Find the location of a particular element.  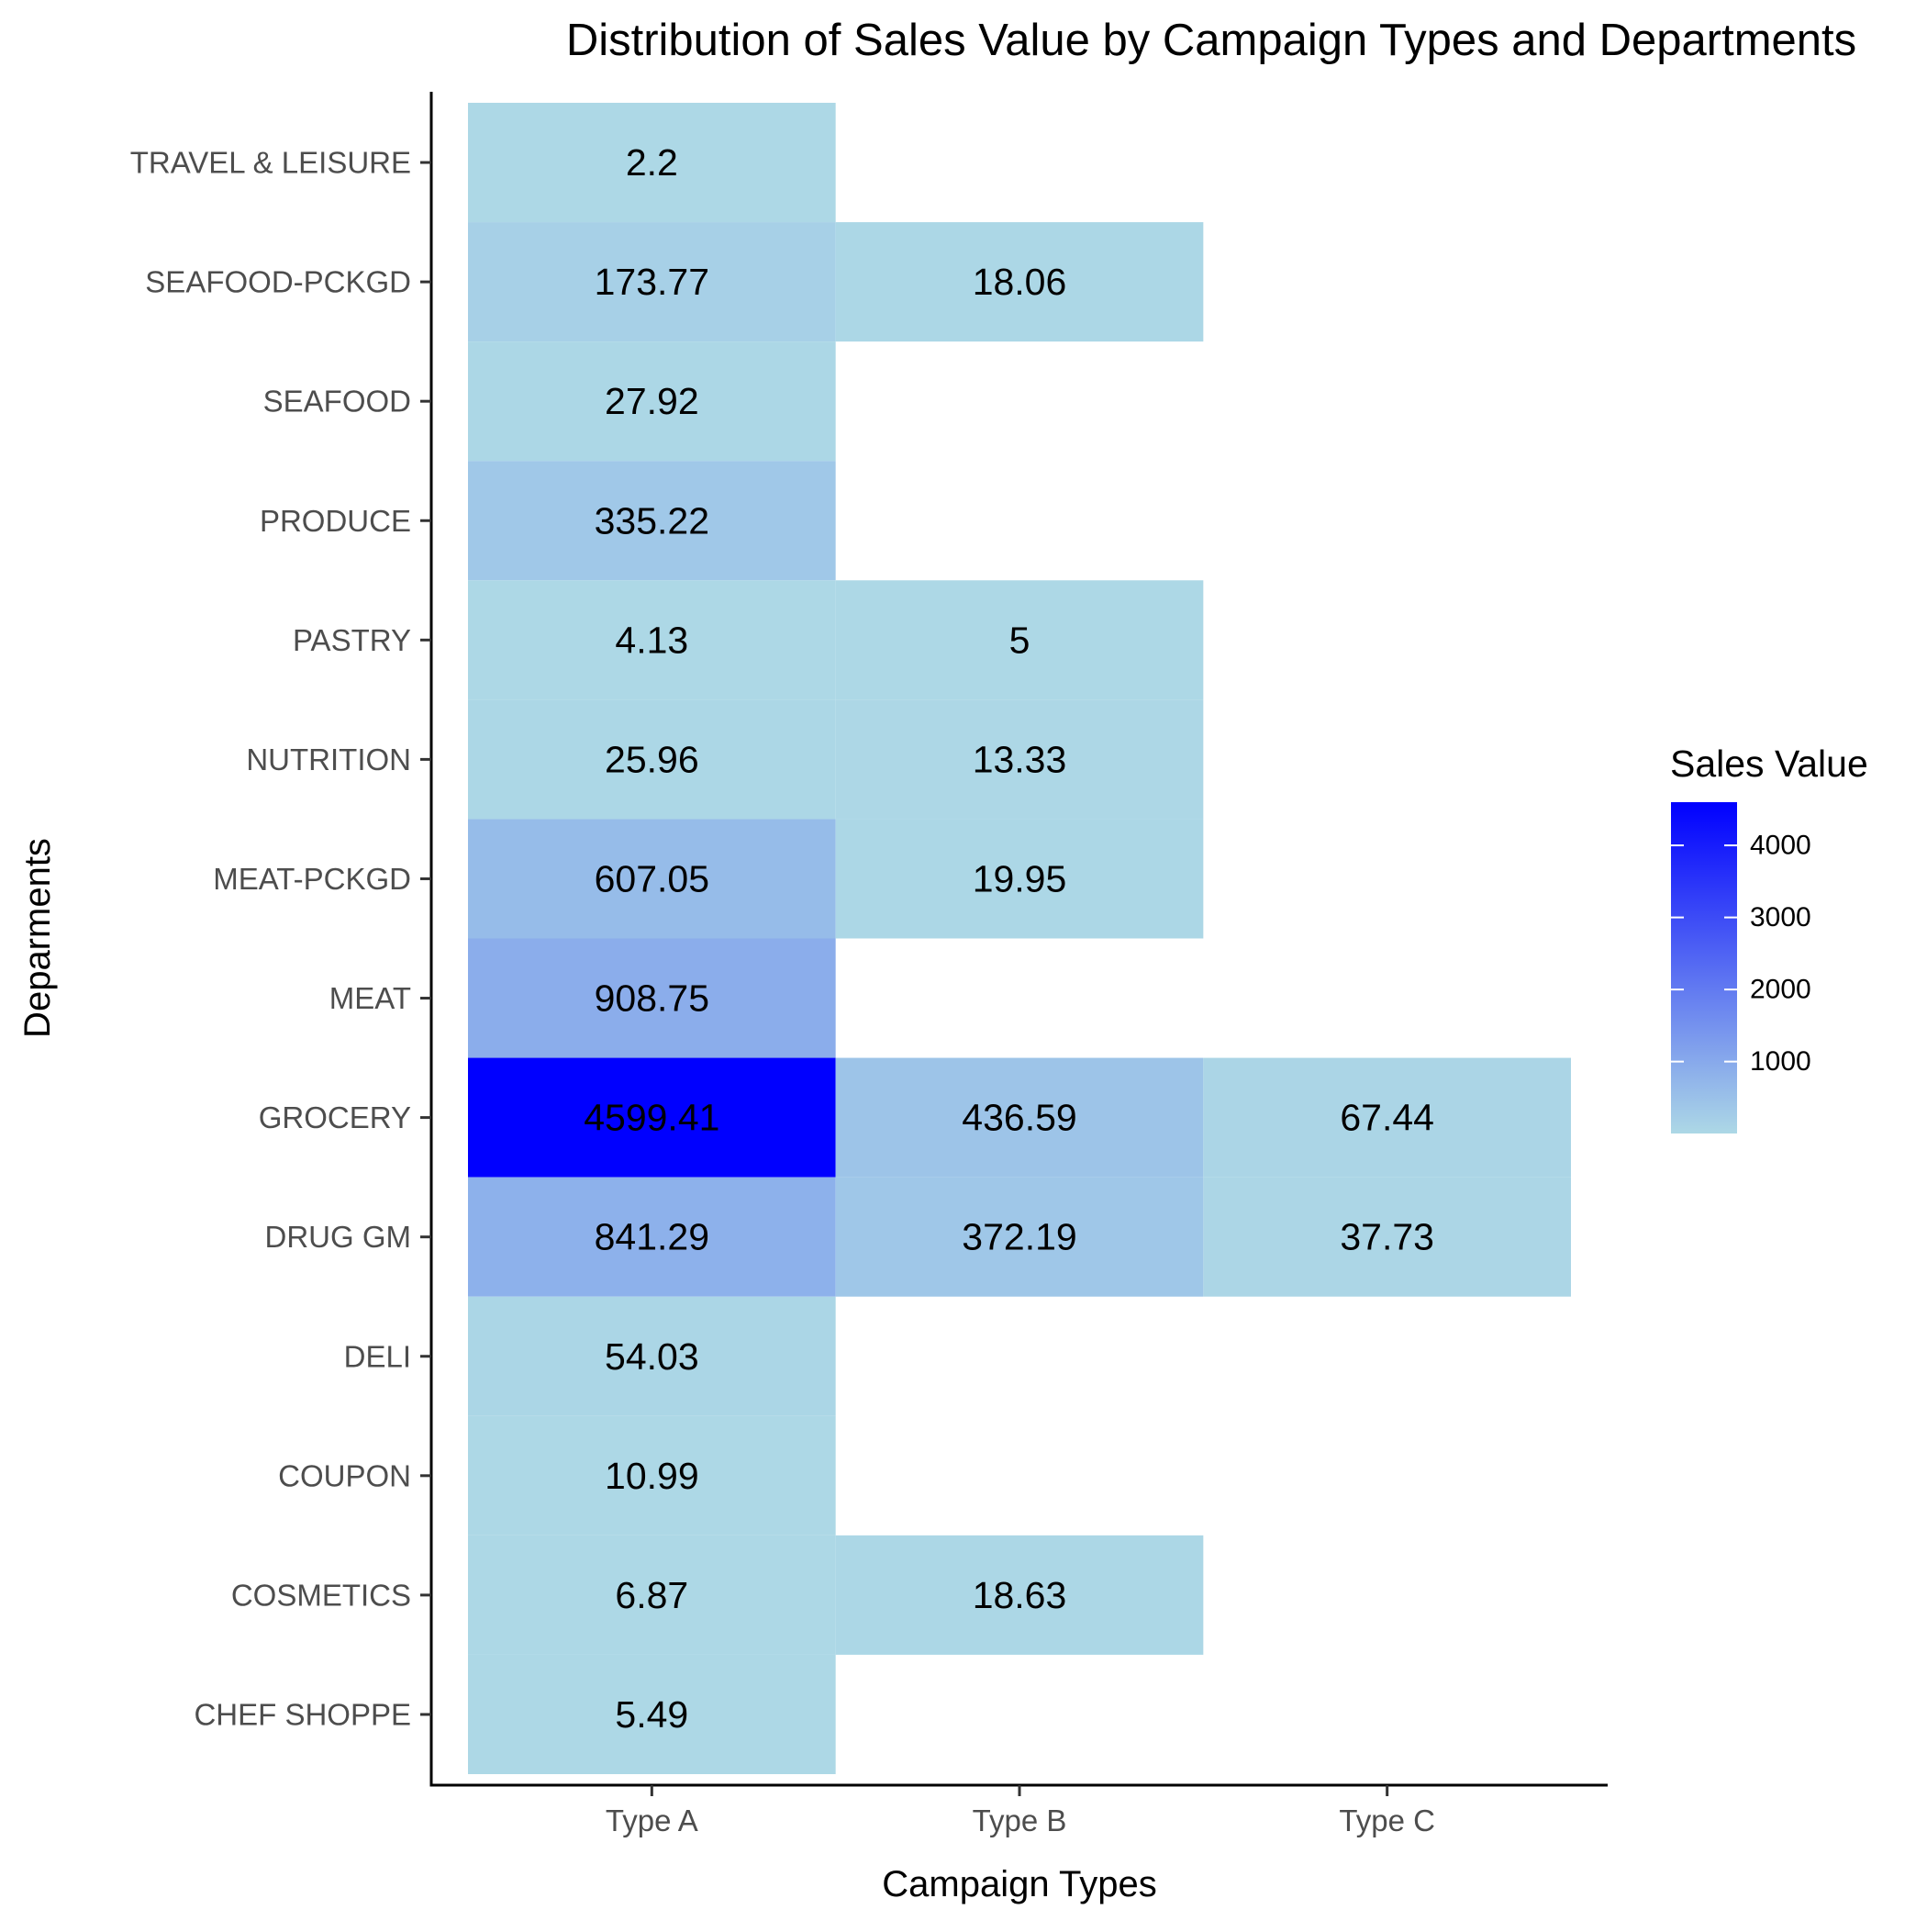

y-tick-label: GROCERY is located at coordinates (335, 1117).